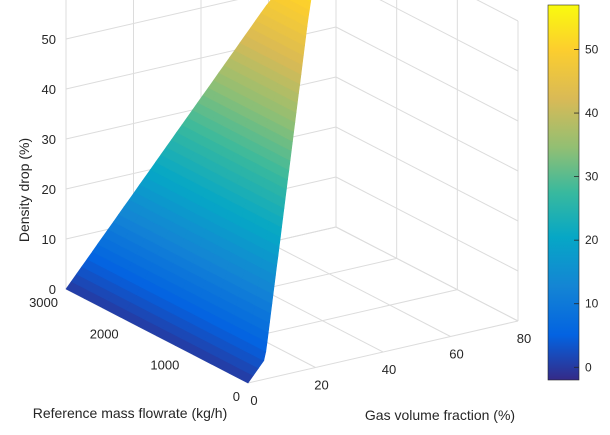 The image size is (610, 435). I want to click on z-tick-label: 0, so click(52, 289).